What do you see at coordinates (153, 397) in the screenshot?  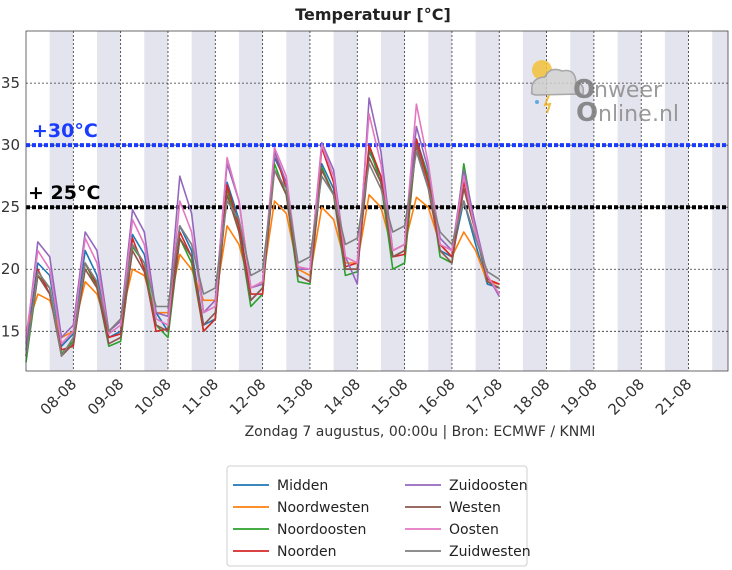 I see `x-tick-label: 10-08` at bounding box center [153, 397].